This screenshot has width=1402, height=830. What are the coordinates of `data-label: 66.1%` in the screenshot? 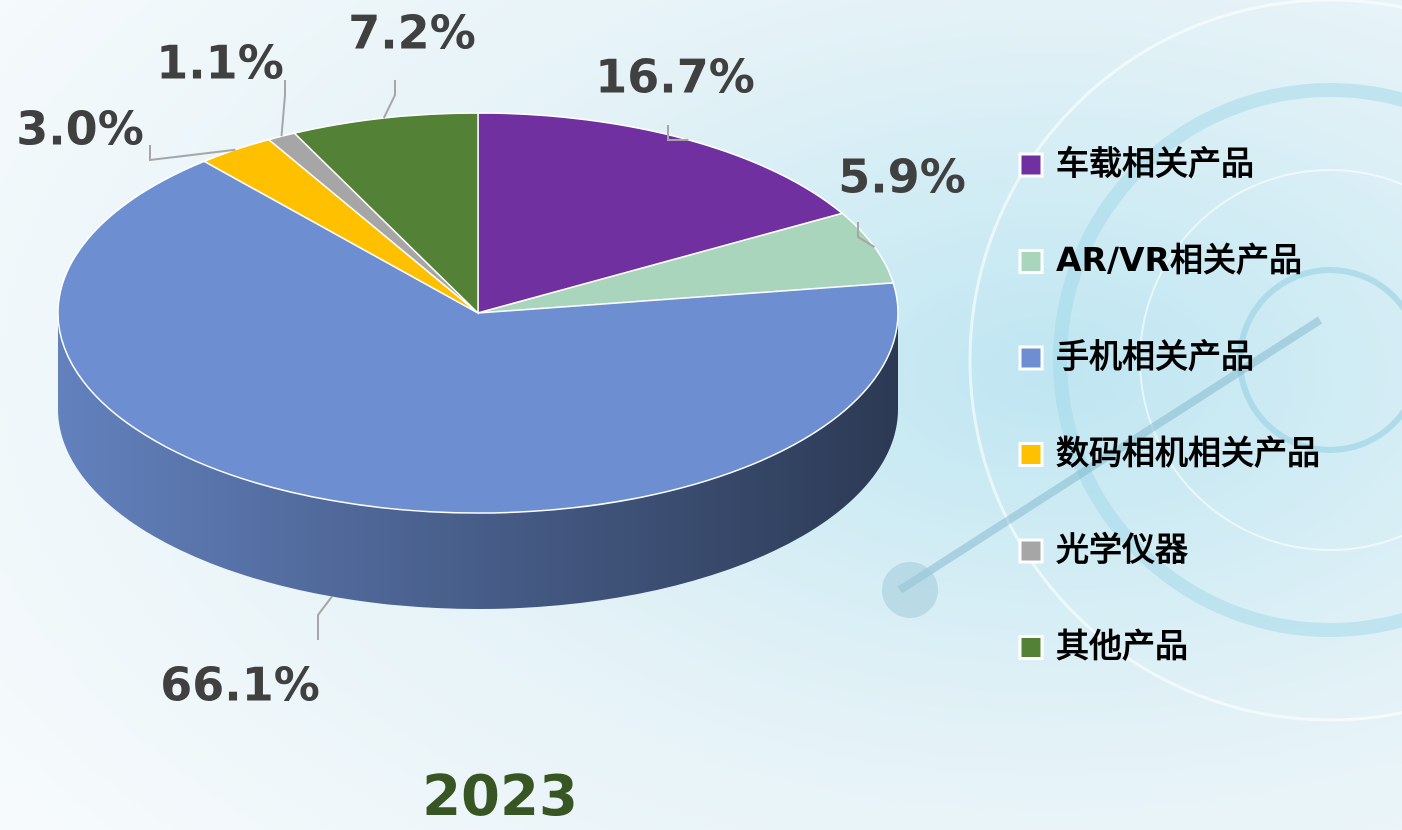 It's located at (240, 685).